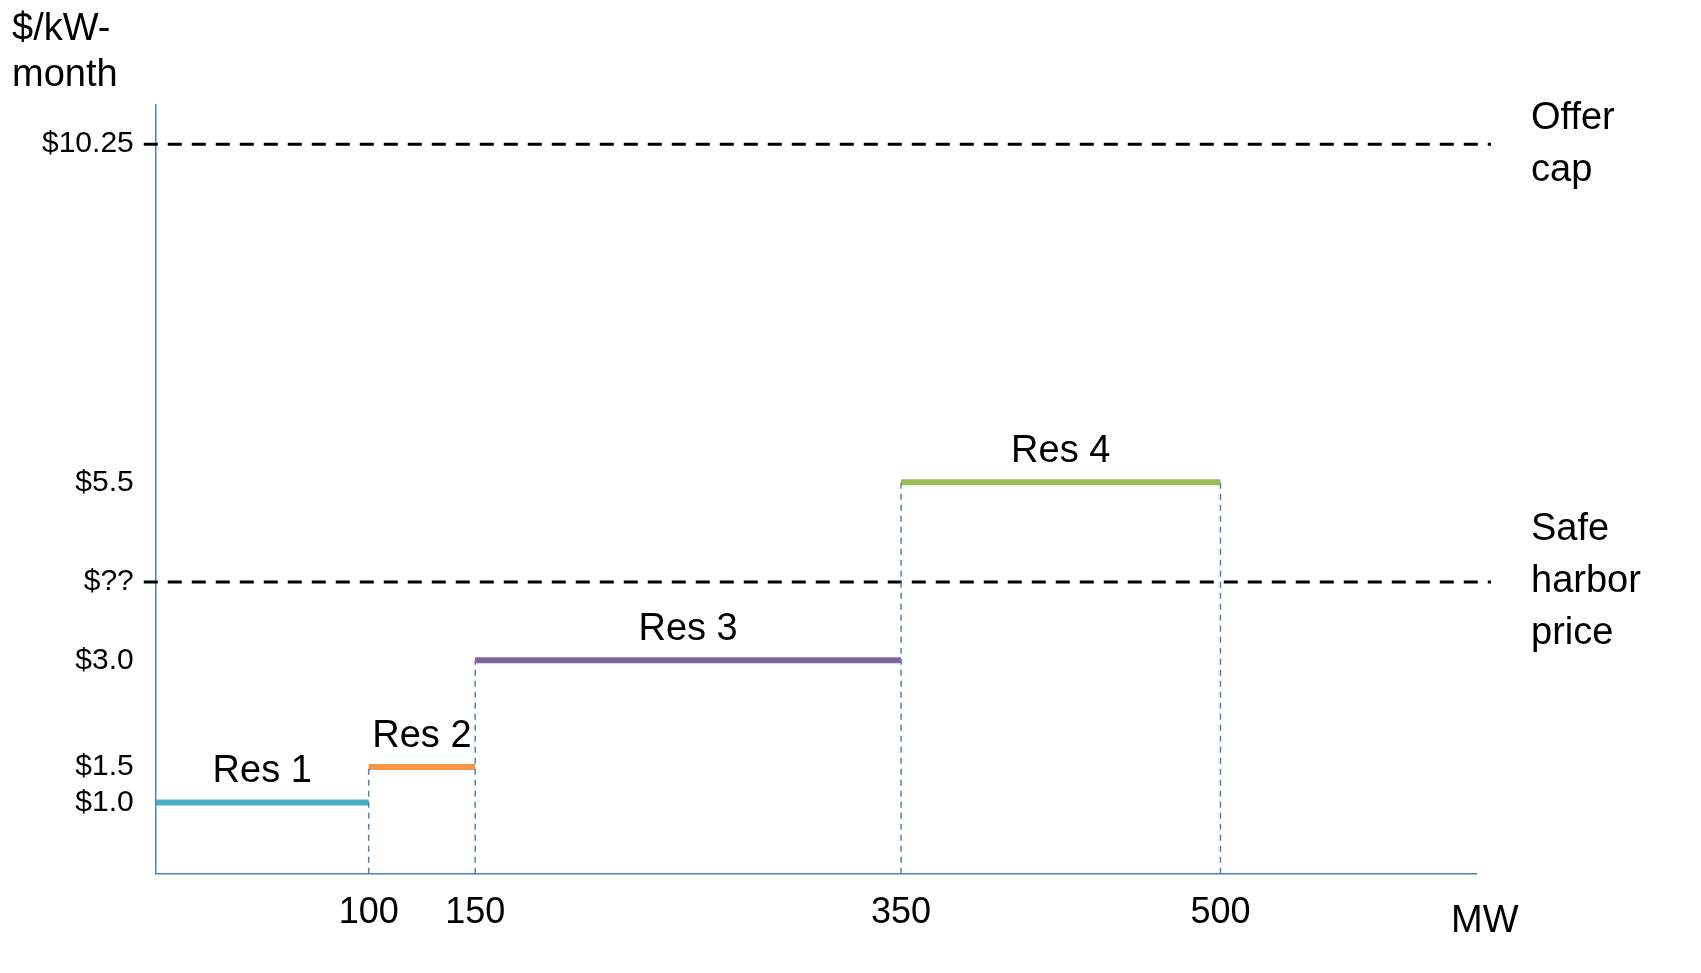 This screenshot has height=973, width=1701. Describe the element at coordinates (262, 769) in the screenshot. I see `series-label: Res 1` at that location.